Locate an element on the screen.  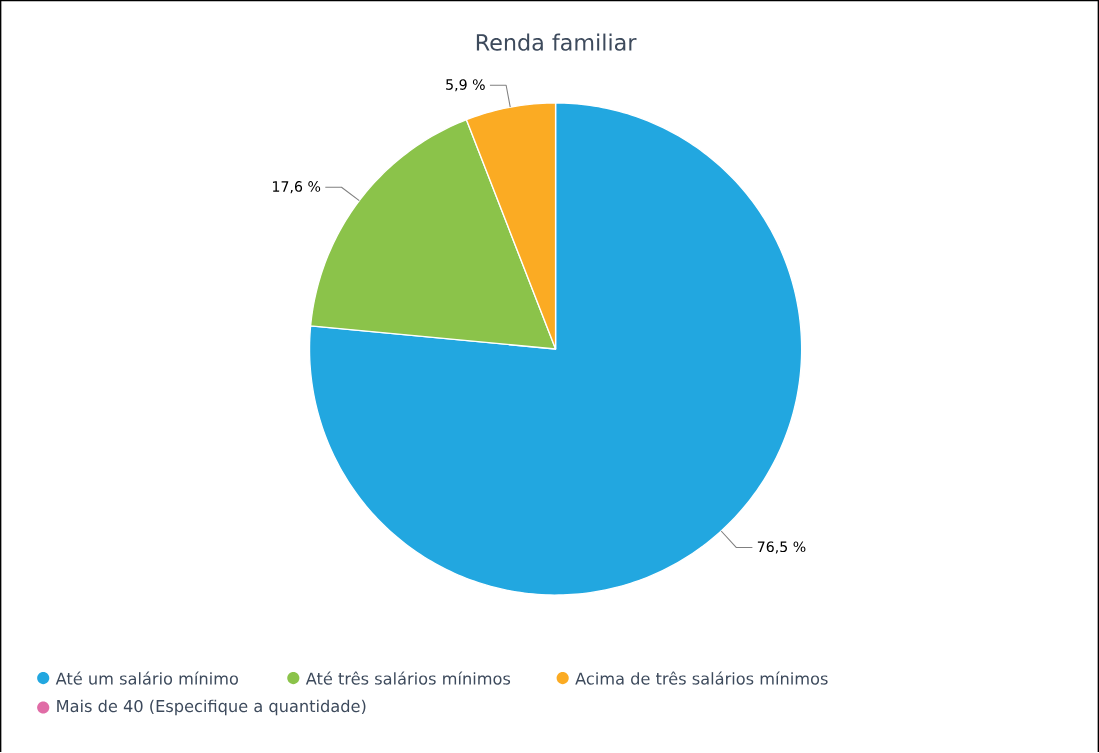
legend-label: Até um salário mínimo is located at coordinates (146, 678).